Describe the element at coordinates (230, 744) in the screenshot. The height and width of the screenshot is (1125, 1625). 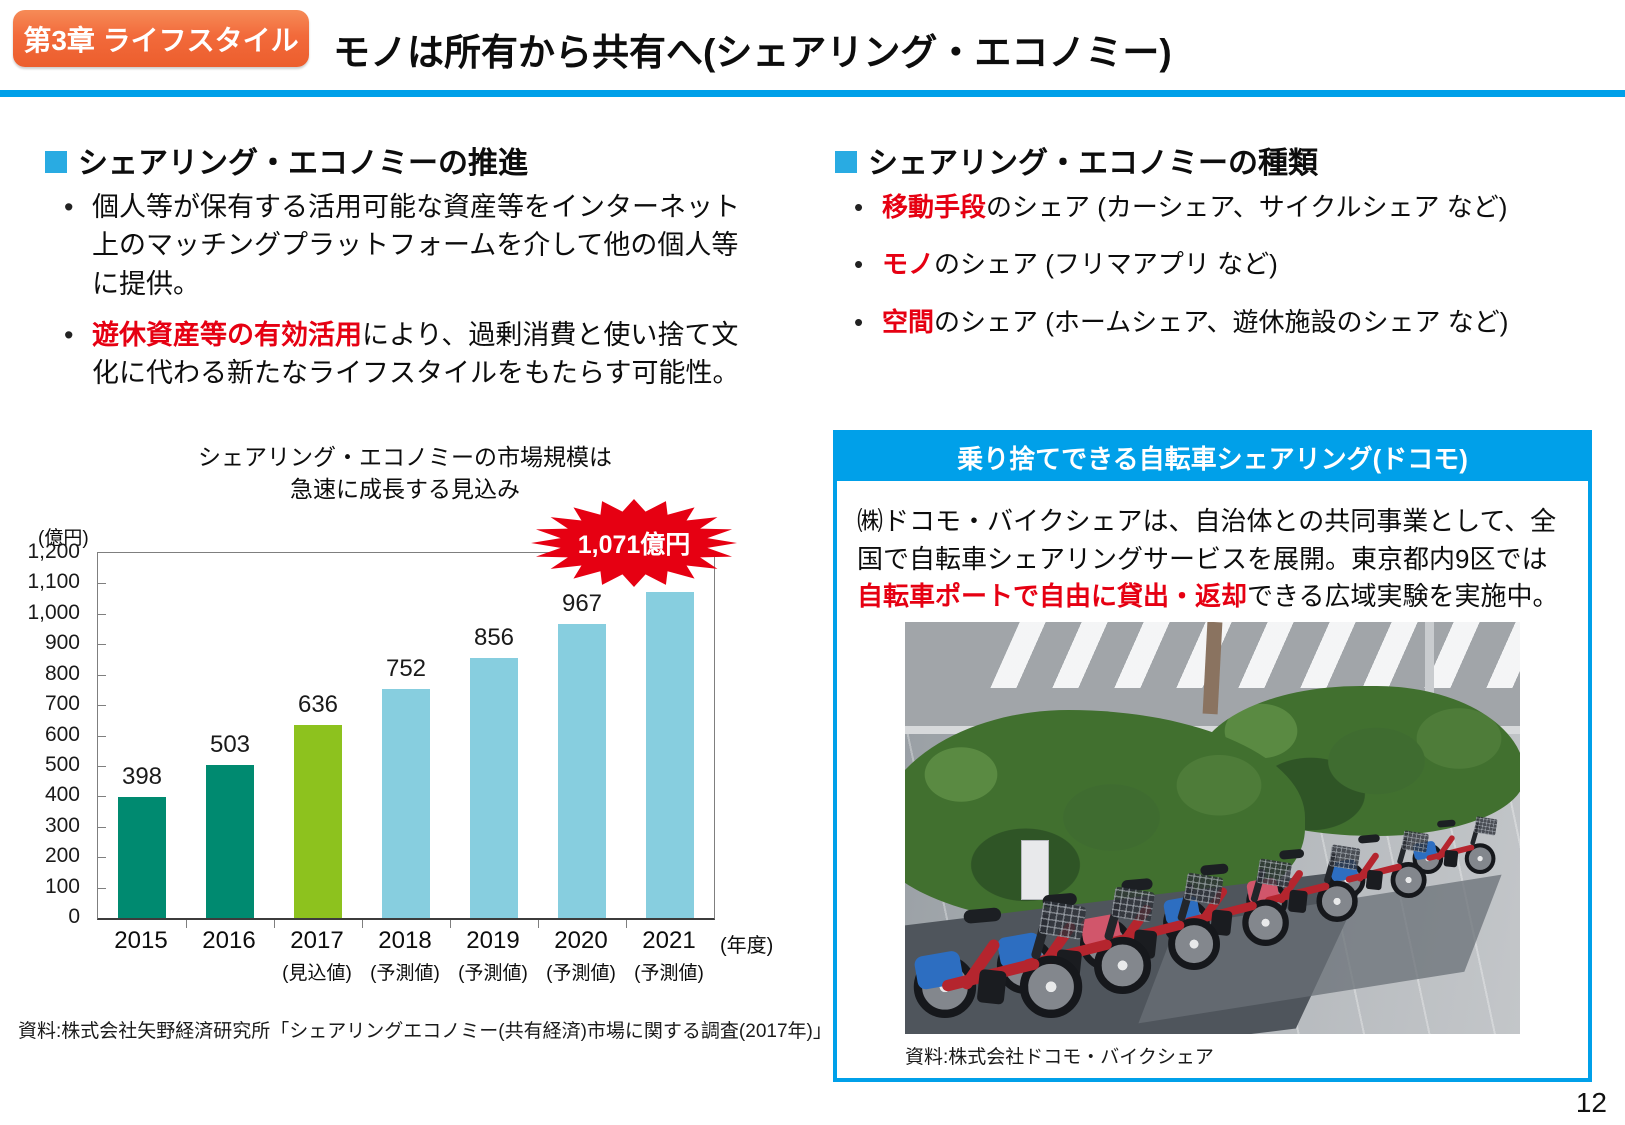
I see `bar-value-label: 503` at that location.